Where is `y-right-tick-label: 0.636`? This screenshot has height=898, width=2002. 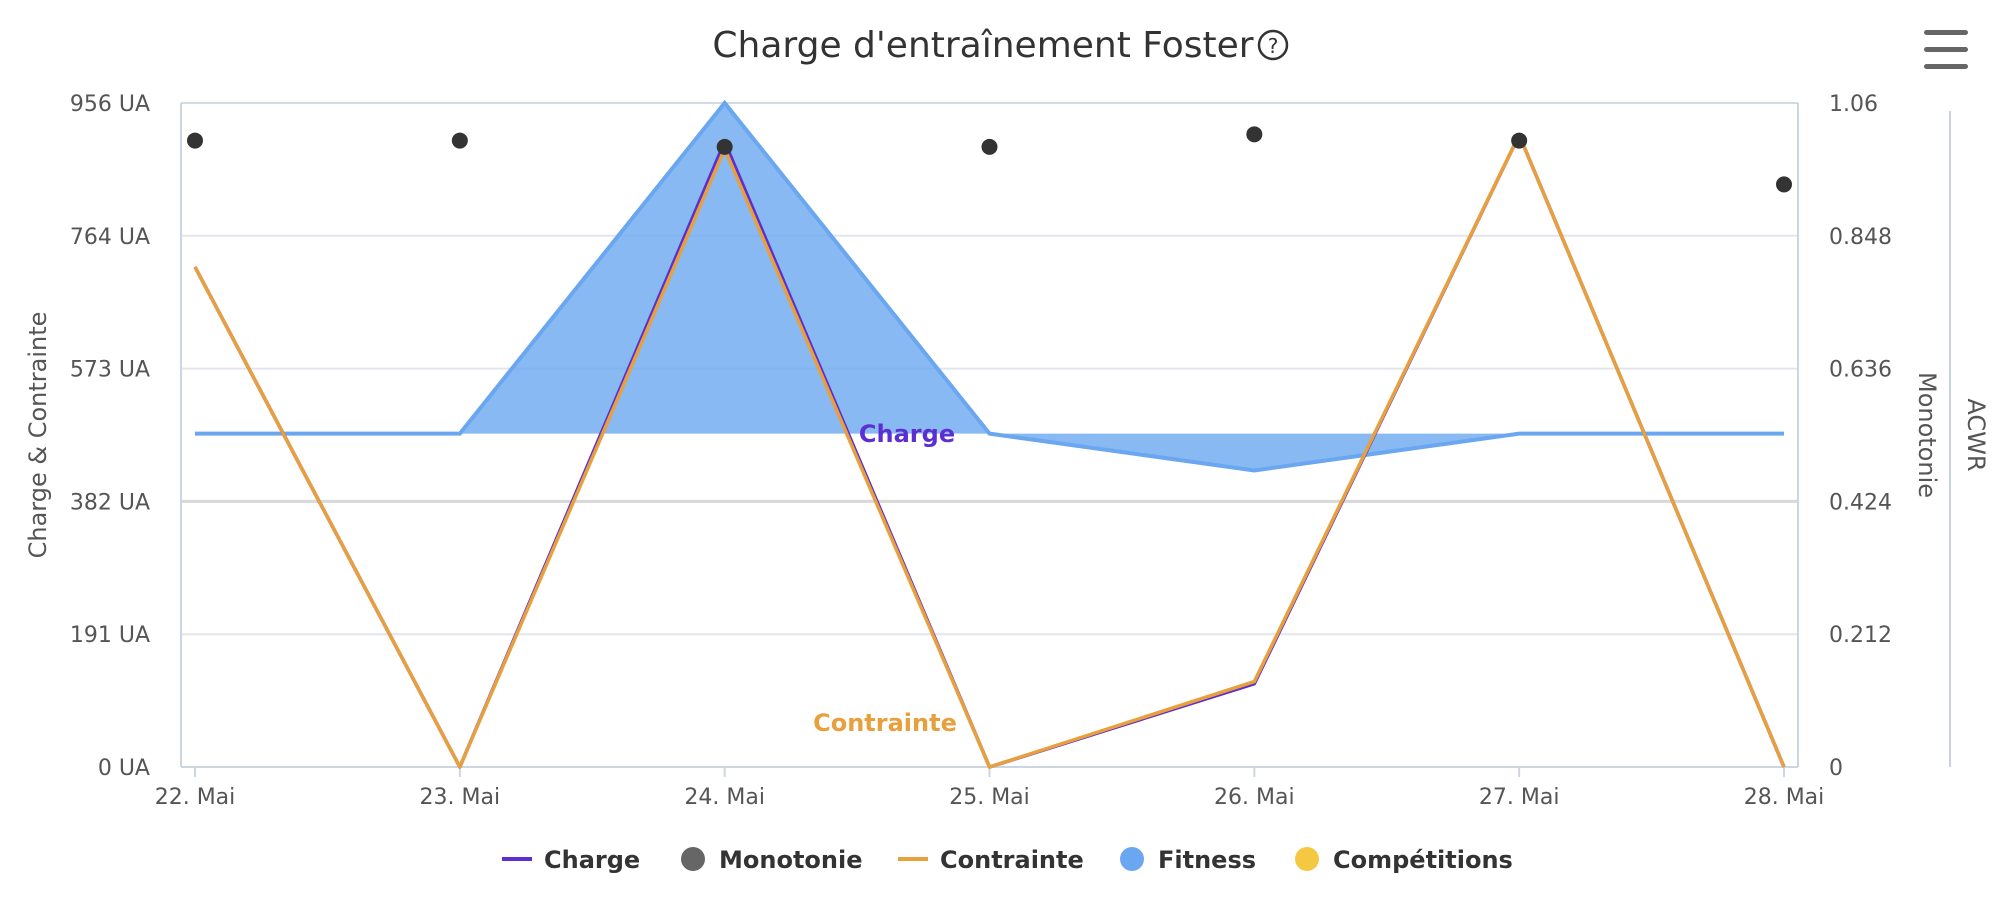 y-right-tick-label: 0.636 is located at coordinates (1860, 370).